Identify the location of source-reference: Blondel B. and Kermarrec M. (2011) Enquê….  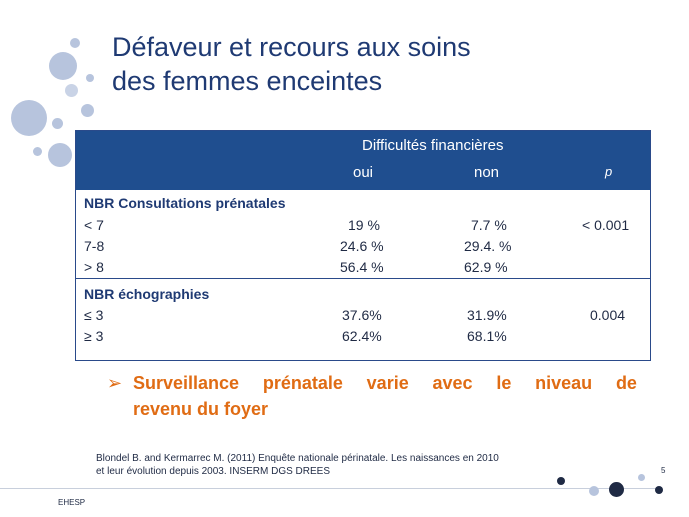
(316, 465).